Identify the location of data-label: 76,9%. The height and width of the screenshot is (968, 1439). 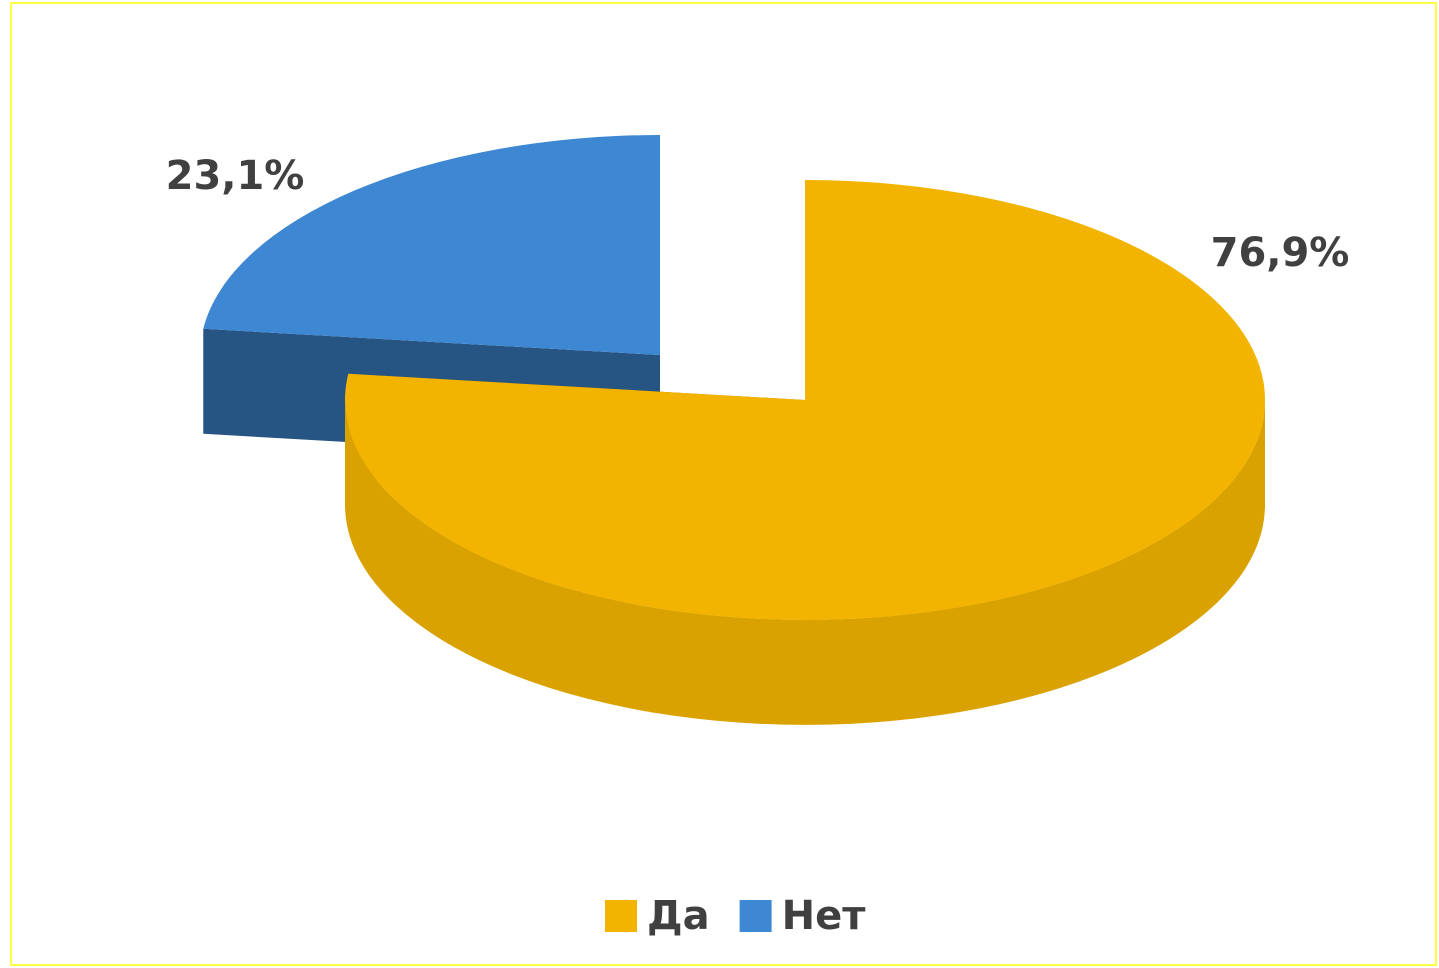
(1280, 253).